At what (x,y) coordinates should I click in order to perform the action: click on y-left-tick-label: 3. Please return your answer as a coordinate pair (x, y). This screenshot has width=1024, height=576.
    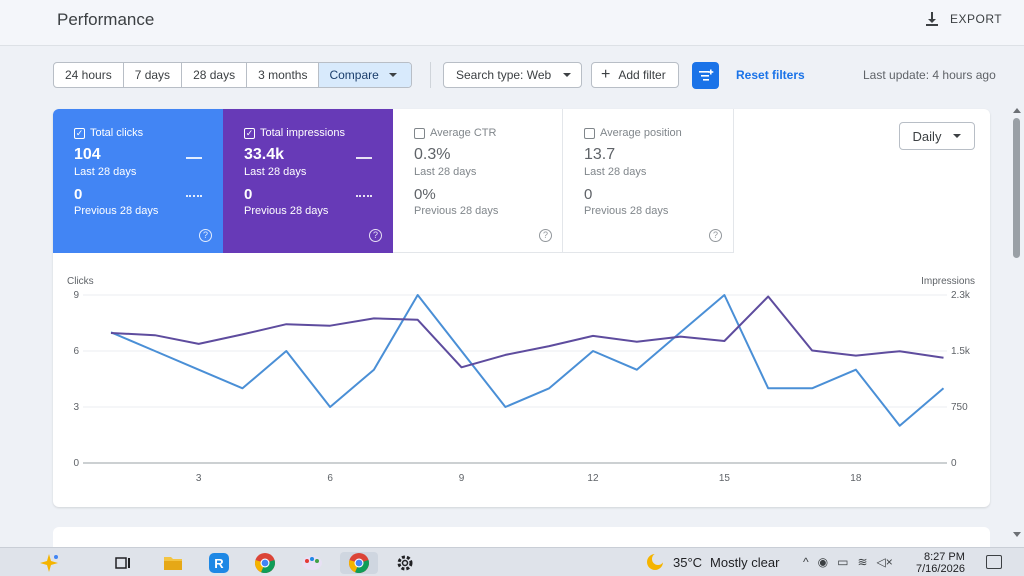
    Looking at the image, I should click on (76, 407).